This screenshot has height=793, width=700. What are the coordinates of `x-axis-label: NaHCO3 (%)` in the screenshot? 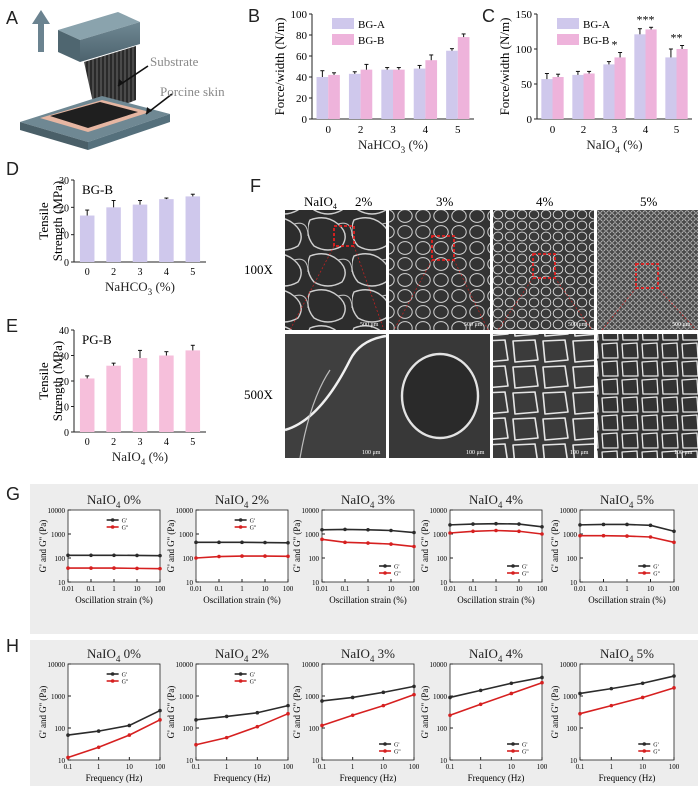 It's located at (393, 146).